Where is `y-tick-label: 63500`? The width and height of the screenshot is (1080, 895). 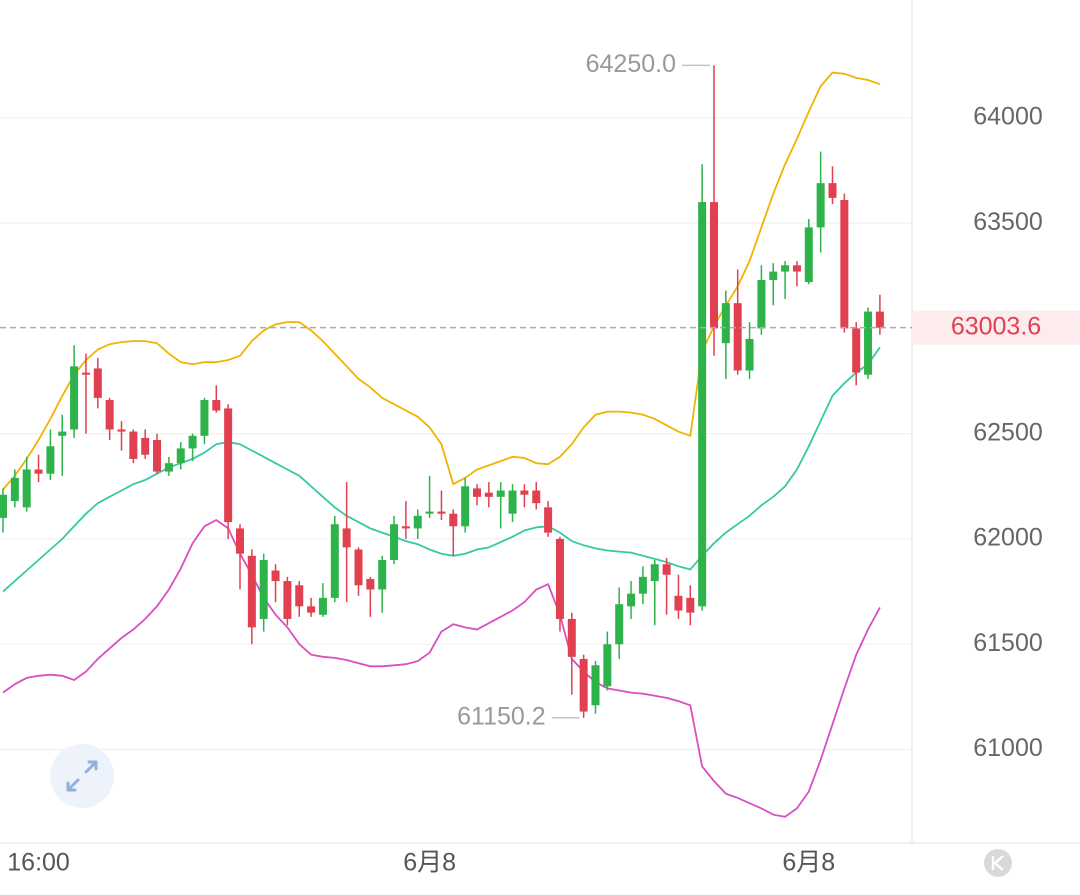 y-tick-label: 63500 is located at coordinates (1008, 222).